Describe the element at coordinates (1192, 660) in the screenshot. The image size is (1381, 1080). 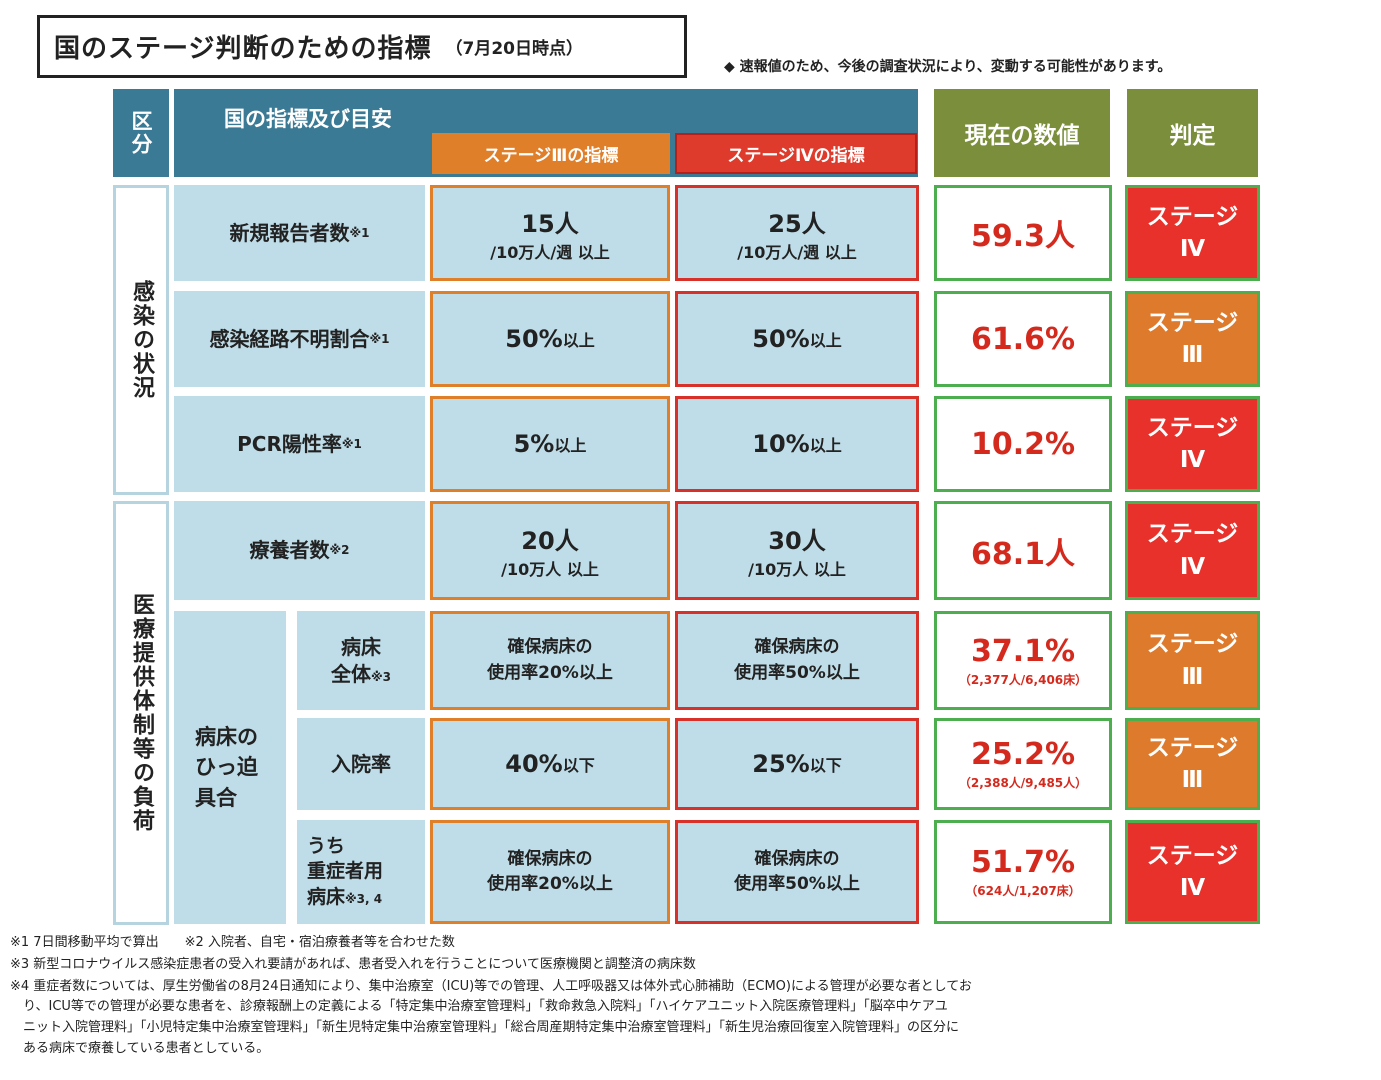
I see `judgment-bed-total: ステージ Ⅲ` at that location.